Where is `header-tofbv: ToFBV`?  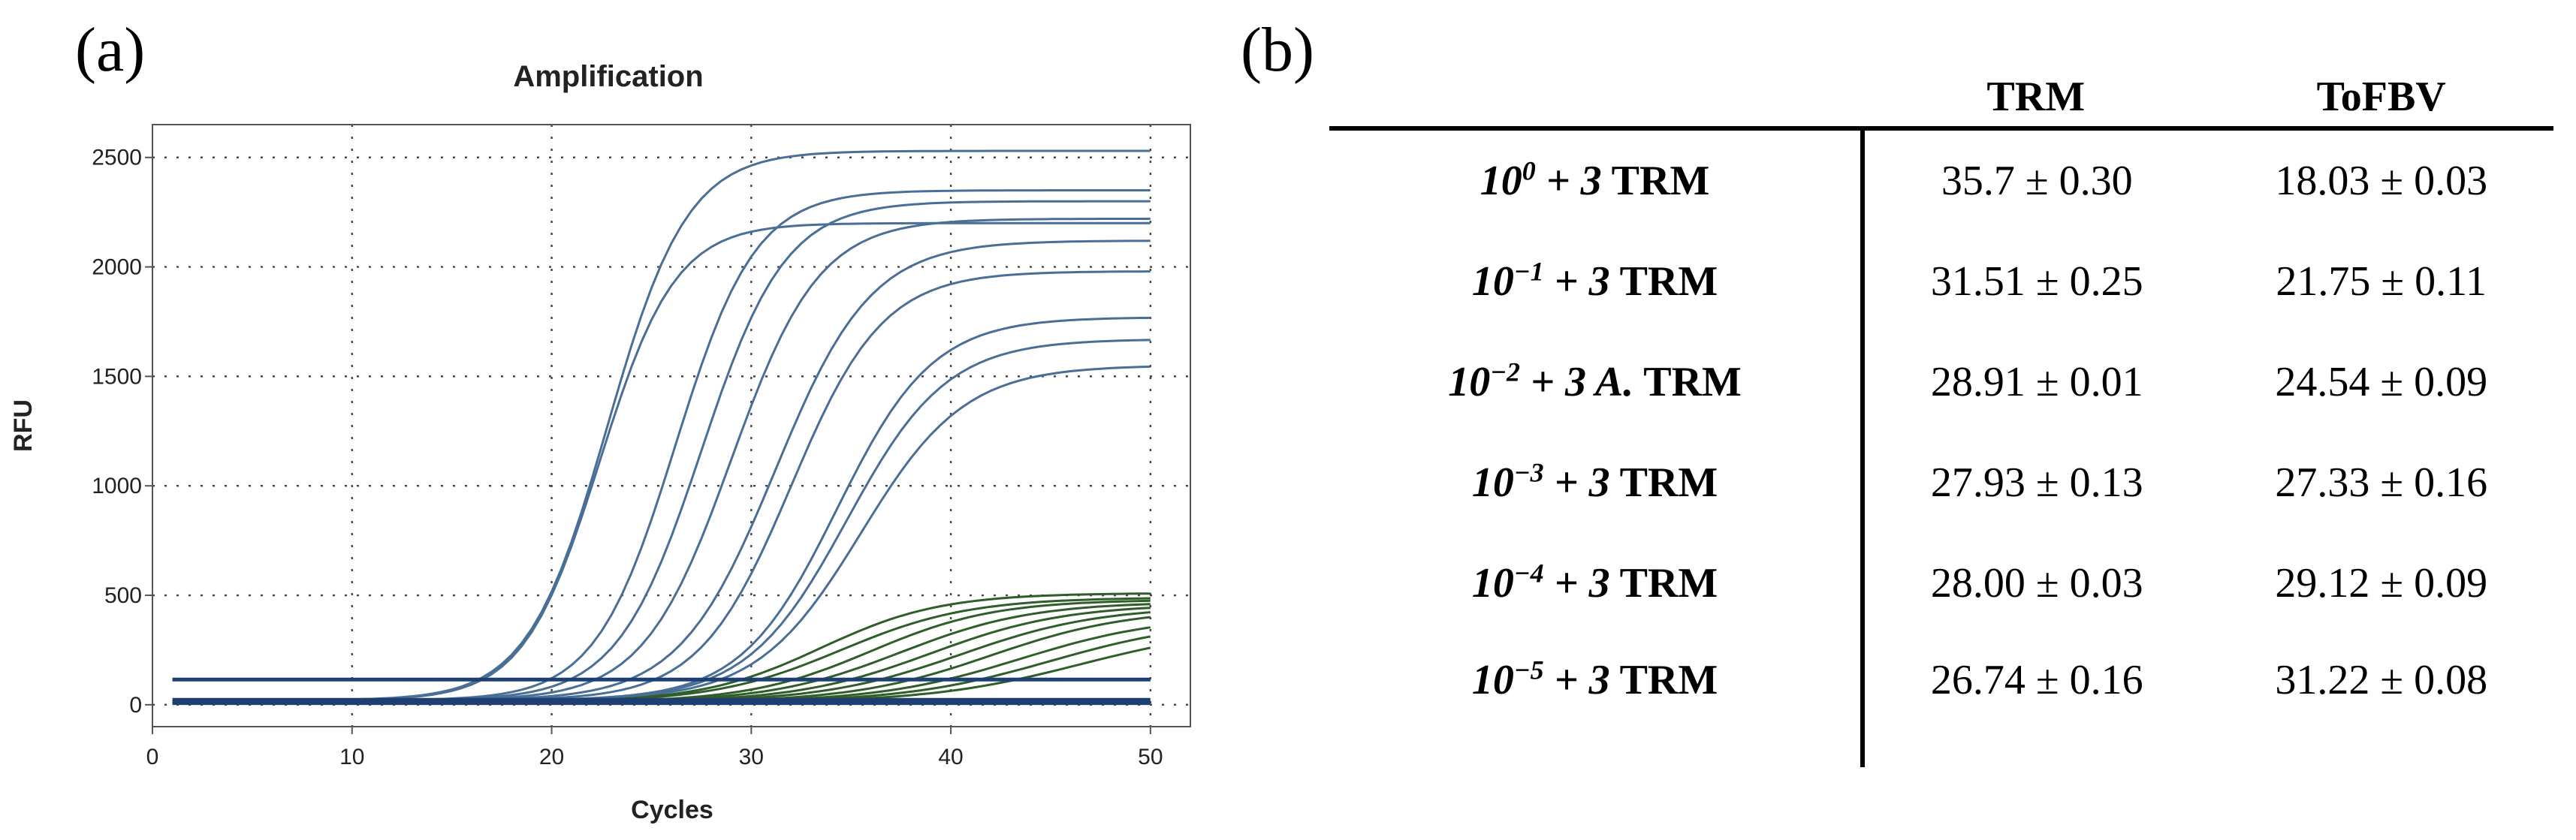
header-tofbv: ToFBV is located at coordinates (2381, 99).